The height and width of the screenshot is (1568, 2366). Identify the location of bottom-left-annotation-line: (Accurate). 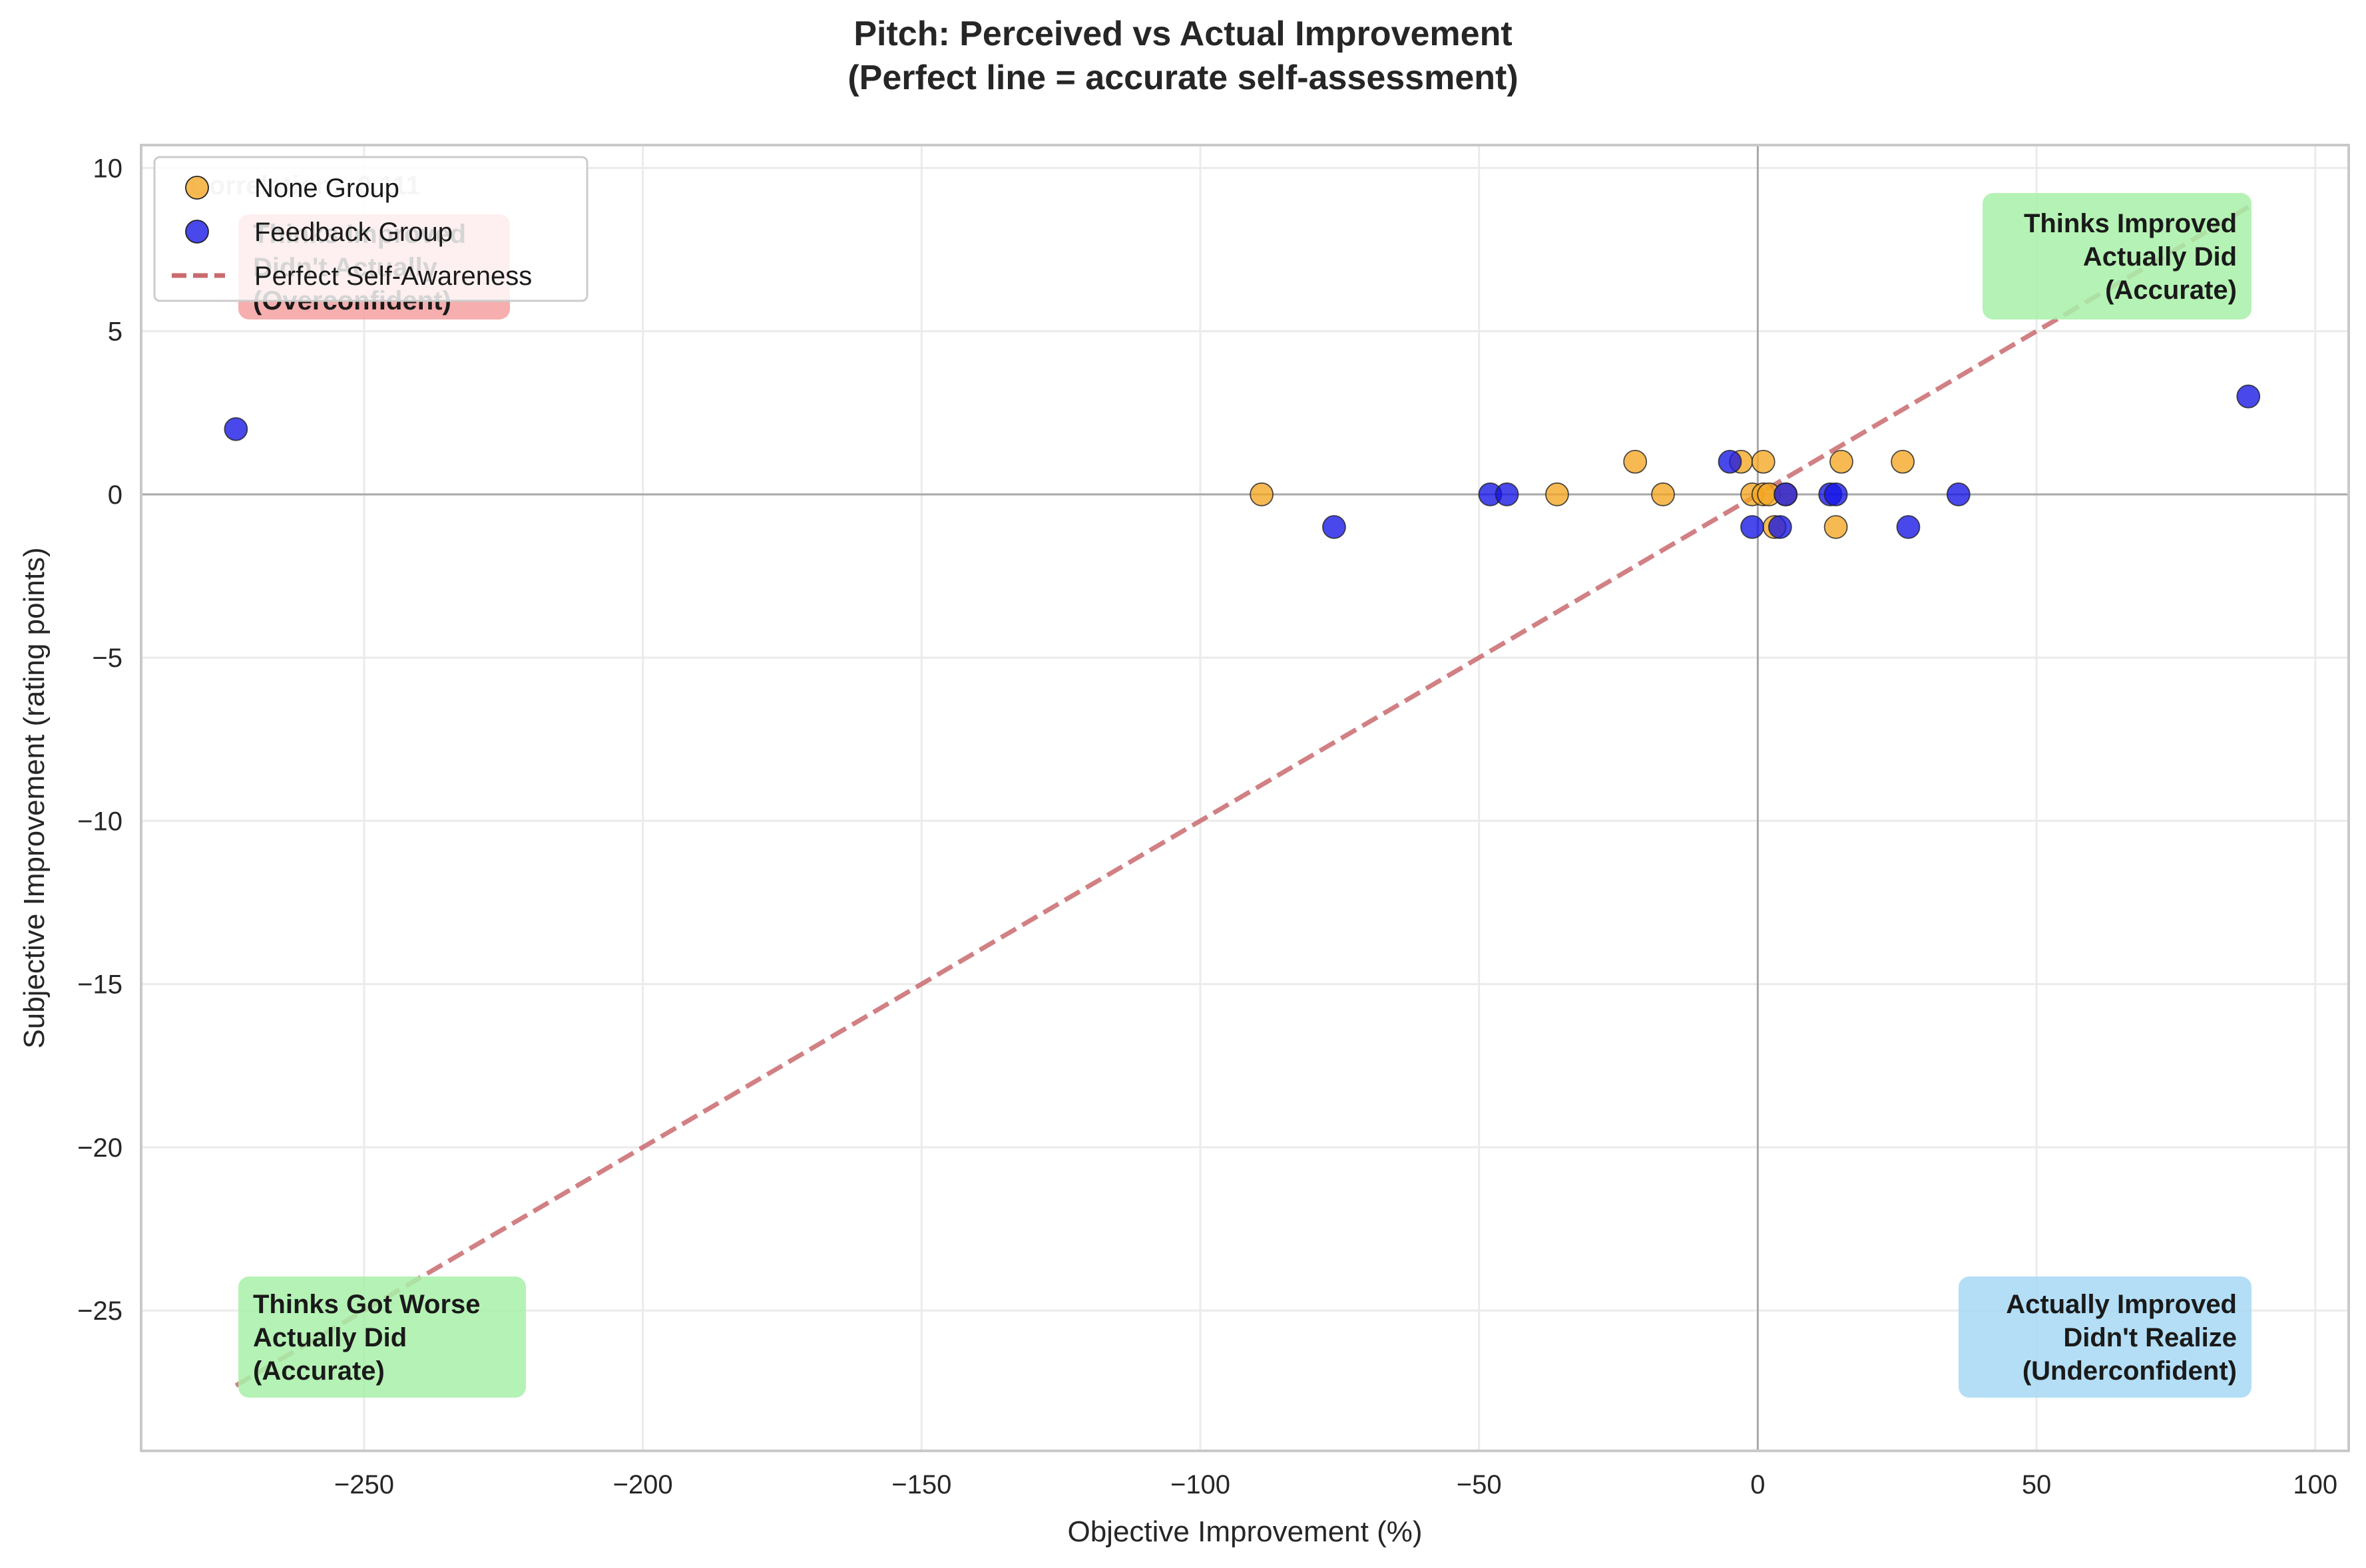
(319, 1371).